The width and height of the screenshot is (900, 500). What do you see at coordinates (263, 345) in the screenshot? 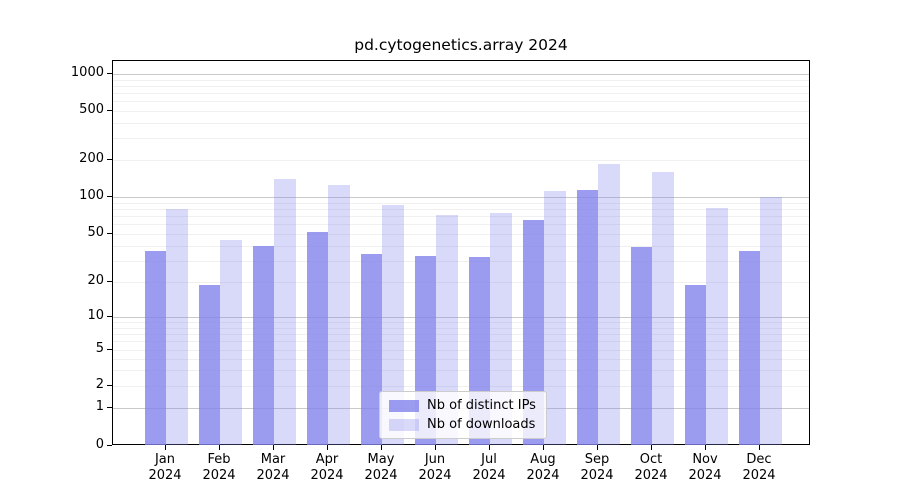
I see `bar-distinct-ips-mar` at bounding box center [263, 345].